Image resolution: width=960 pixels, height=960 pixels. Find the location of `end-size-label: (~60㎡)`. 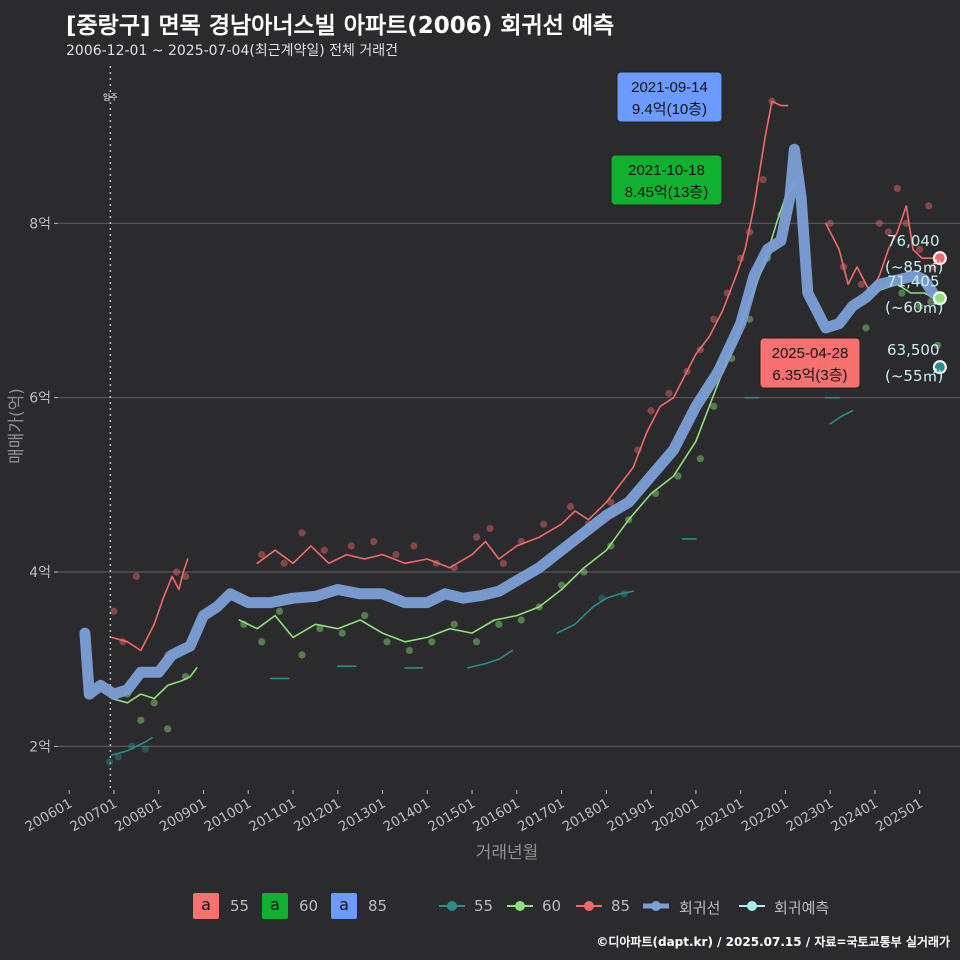

end-size-label: (~60㎡) is located at coordinates (914, 307).